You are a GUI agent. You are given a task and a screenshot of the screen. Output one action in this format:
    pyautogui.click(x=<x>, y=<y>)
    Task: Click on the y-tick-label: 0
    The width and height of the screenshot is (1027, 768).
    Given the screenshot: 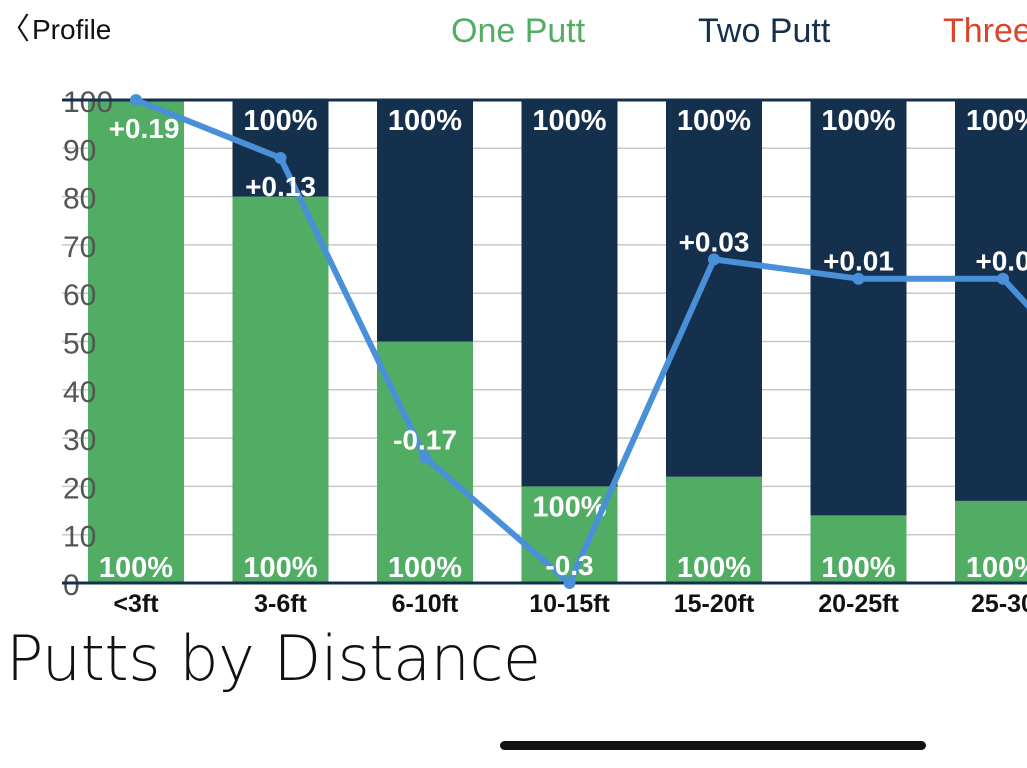 What is the action you would take?
    pyautogui.click(x=71, y=585)
    